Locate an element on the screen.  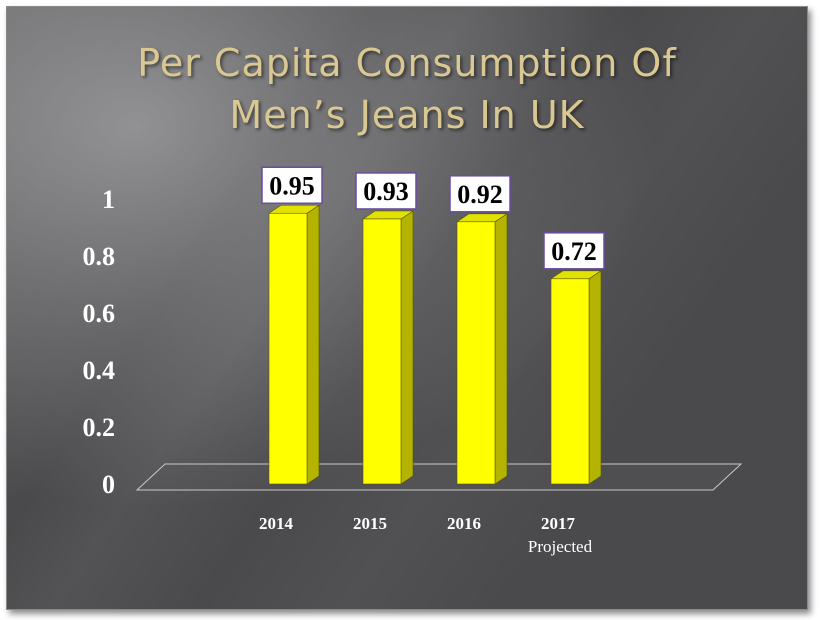
y-tick-label: 0.6 is located at coordinates (99, 313).